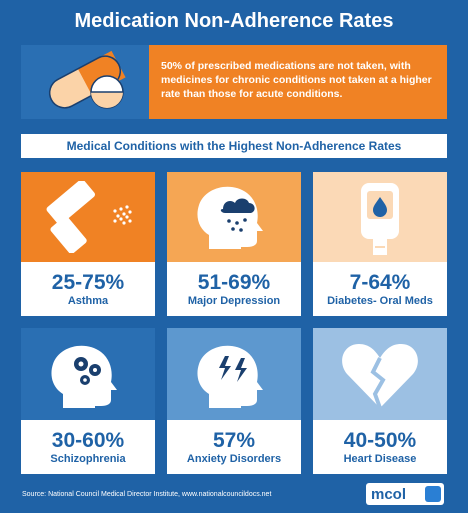 The height and width of the screenshot is (513, 468). I want to click on condition-label: Asthma, so click(88, 301).